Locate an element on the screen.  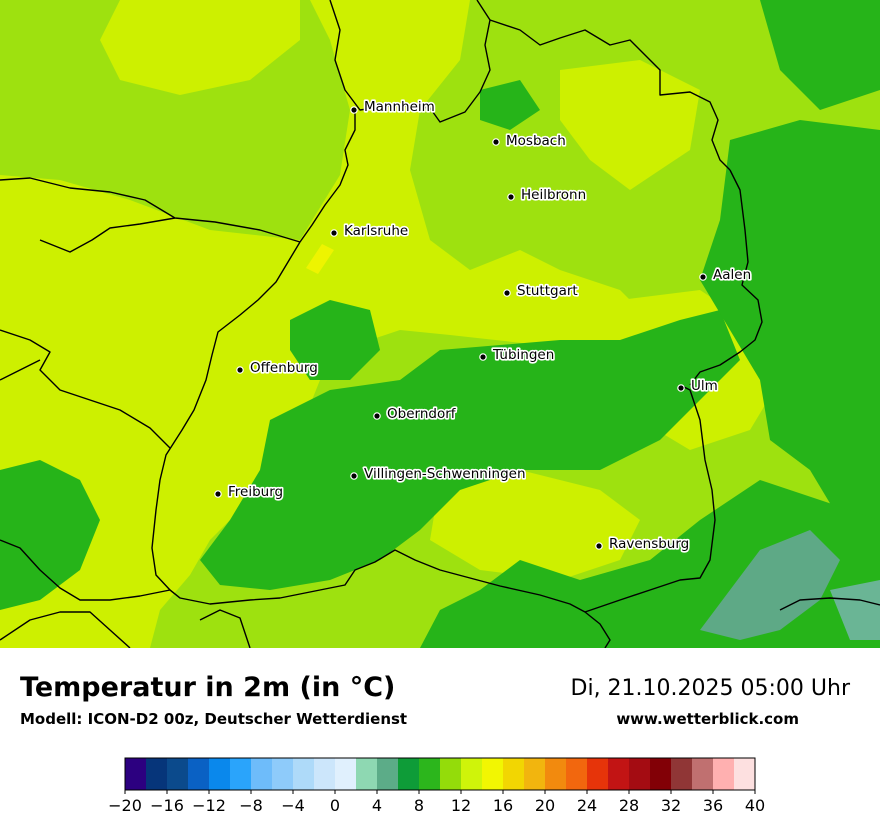
city-label: Ravensburg is located at coordinates (649, 544).